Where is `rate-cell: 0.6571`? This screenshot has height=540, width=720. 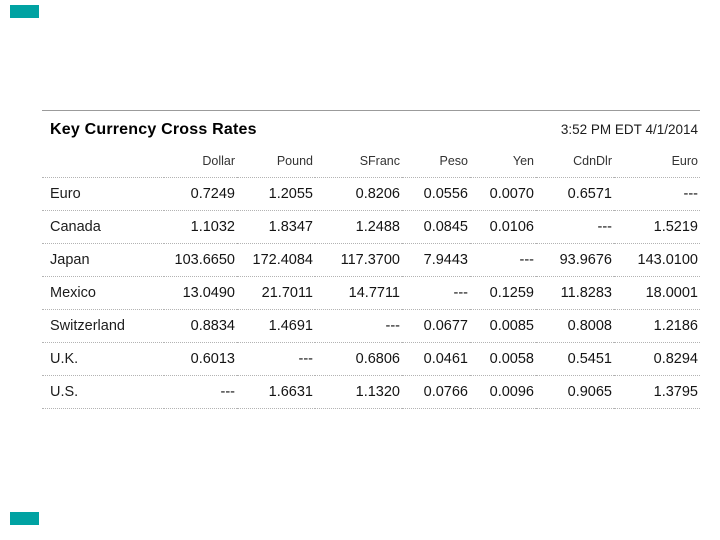
rate-cell: 0.6571 is located at coordinates (575, 194).